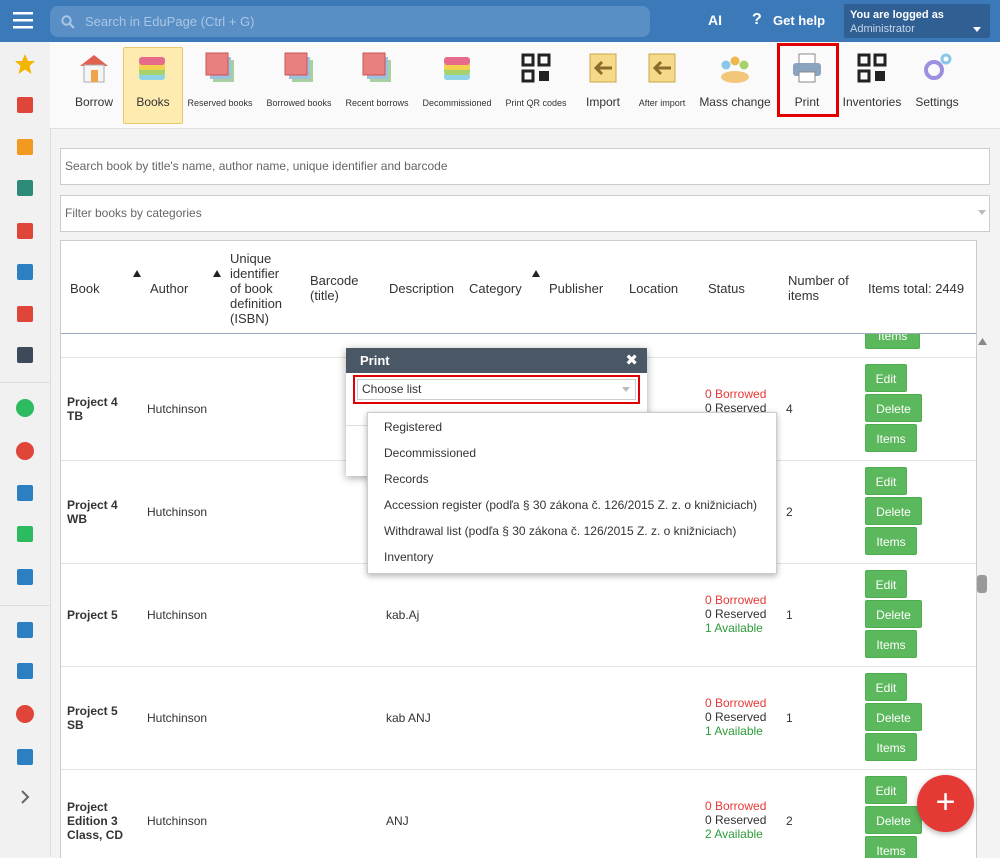 The image size is (1000, 858). Describe the element at coordinates (735, 85) in the screenshot. I see `toolbar-item: Mass change` at that location.